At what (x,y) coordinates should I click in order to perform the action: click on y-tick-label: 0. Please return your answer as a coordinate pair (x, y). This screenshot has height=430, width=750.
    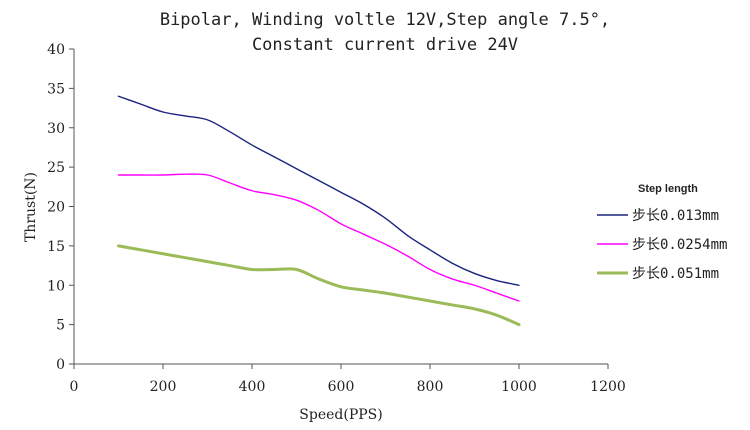
    Looking at the image, I should click on (60, 365).